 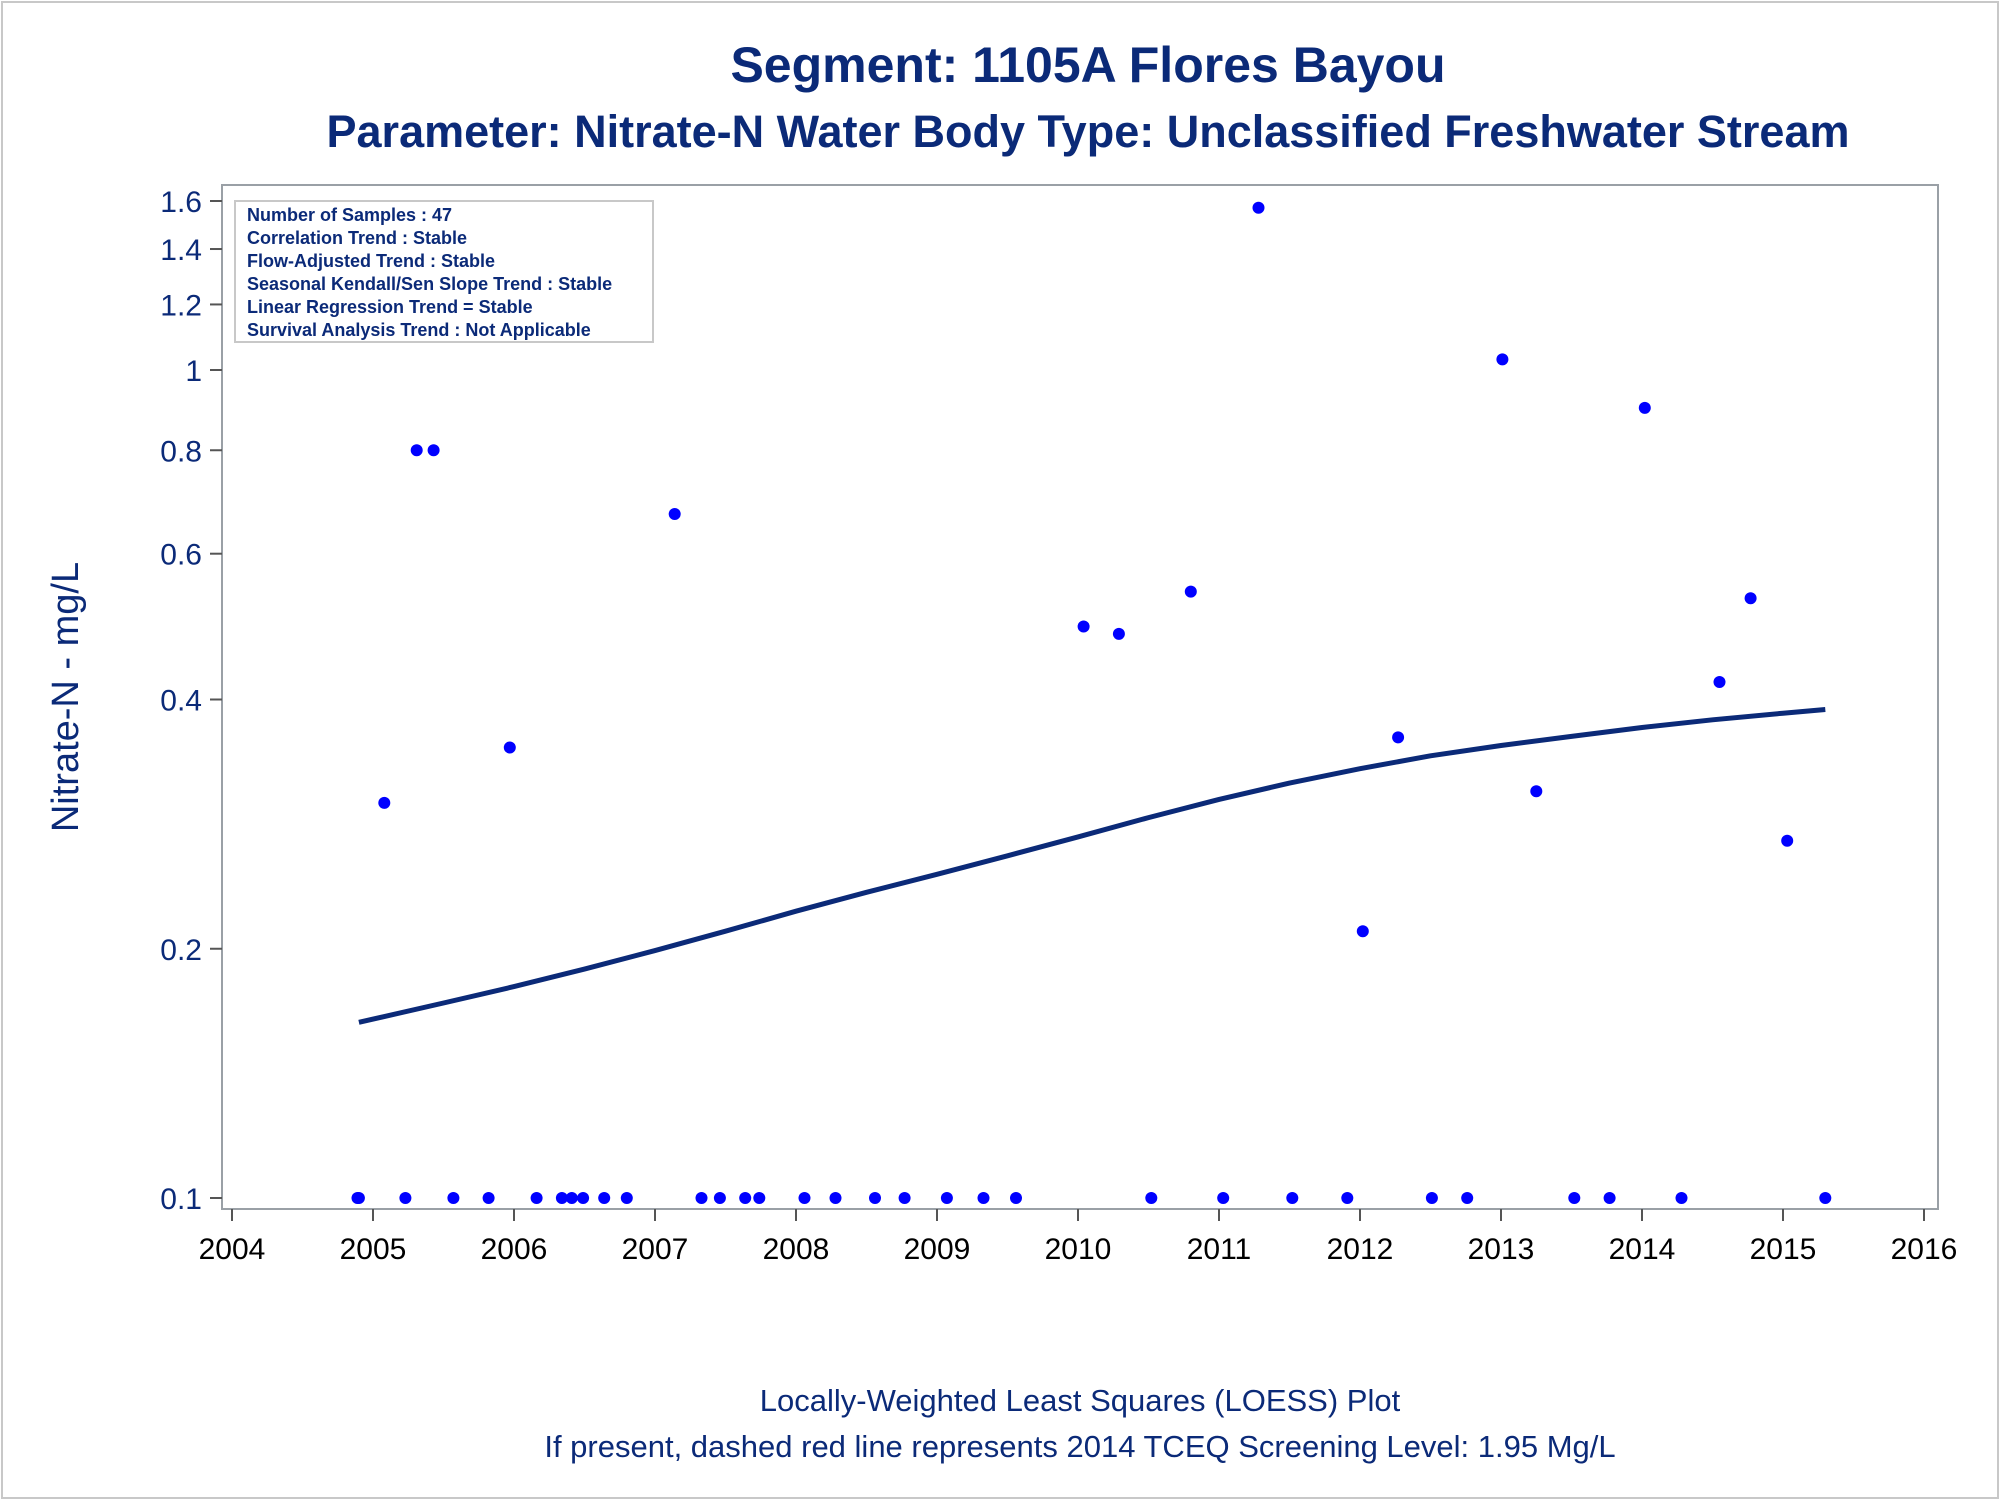 I want to click on stats-line-linear-regression: Linear Regression Trend = Stable, so click(x=390, y=307).